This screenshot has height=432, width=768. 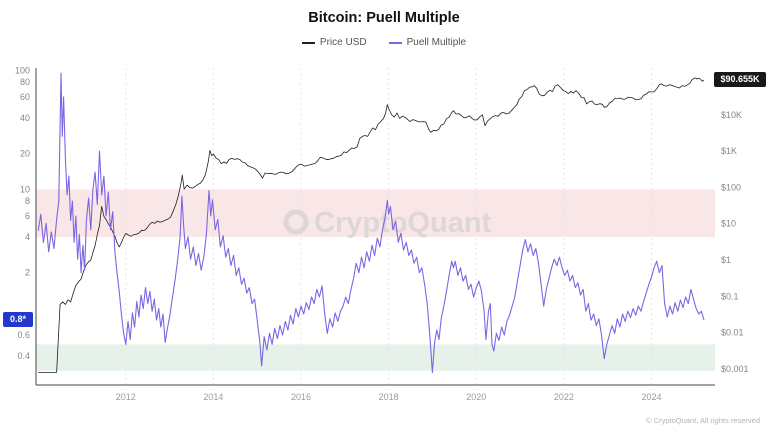 I want to click on right-axis-tick: $1K, so click(x=729, y=151).